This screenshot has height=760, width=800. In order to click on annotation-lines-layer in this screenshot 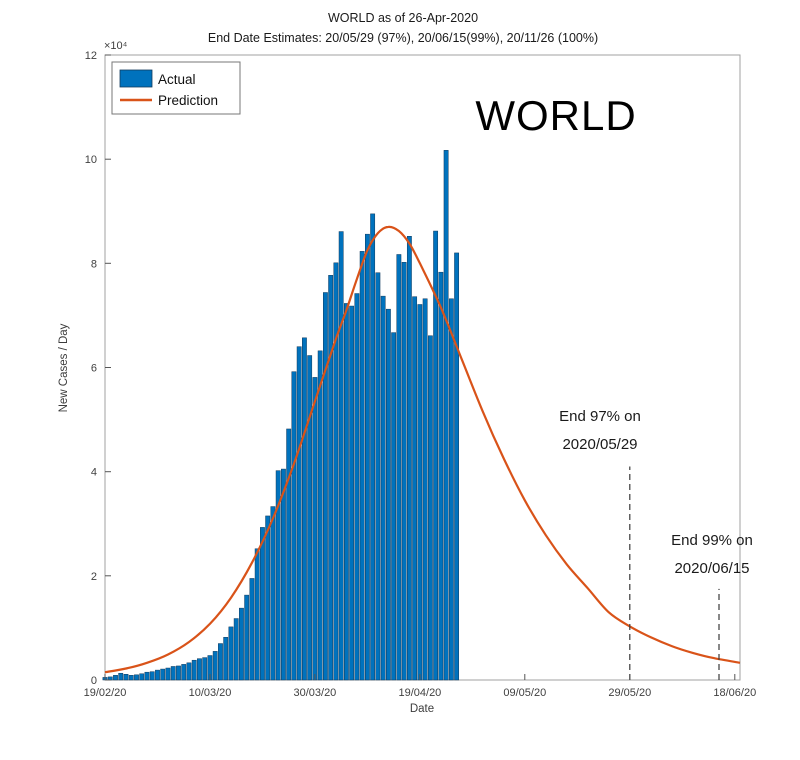, I will do `click(674, 573)`.